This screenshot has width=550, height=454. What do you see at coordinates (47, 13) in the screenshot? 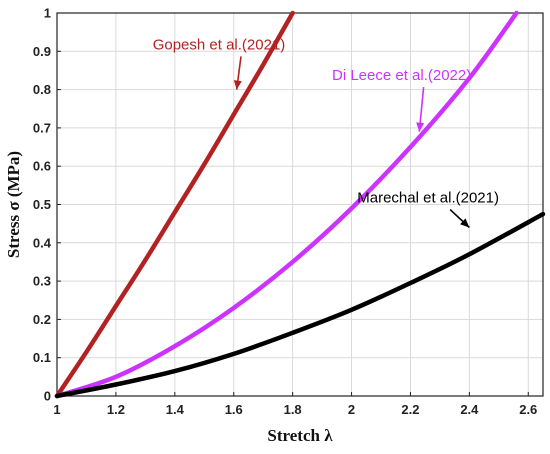
I see `y-tick-label: 1` at bounding box center [47, 13].